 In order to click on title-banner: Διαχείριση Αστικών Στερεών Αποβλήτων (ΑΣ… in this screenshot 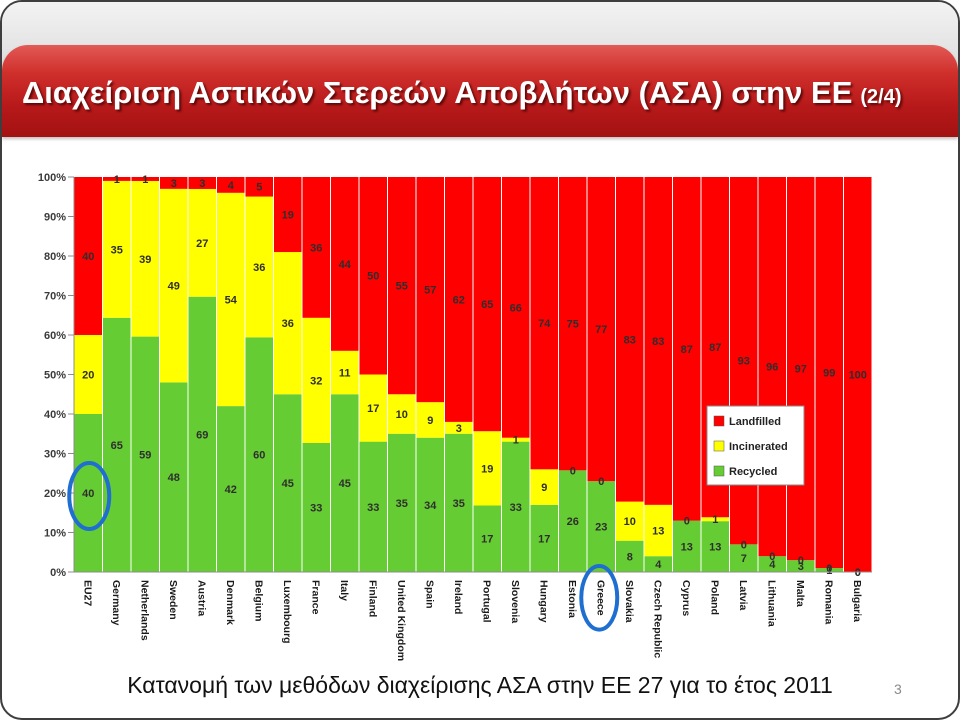, I will do `click(480, 91)`.